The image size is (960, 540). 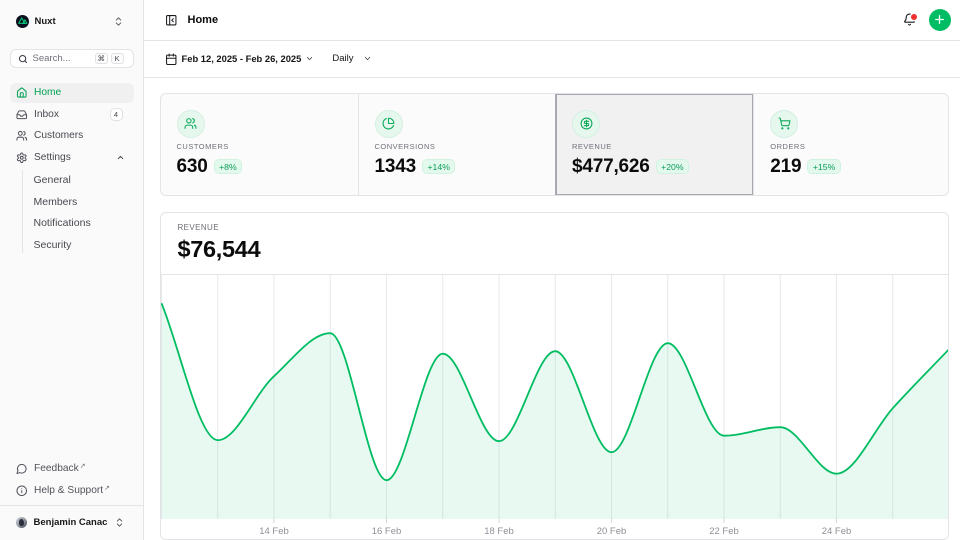 What do you see at coordinates (611, 531) in the screenshot?
I see `svg-text: 20 Feb` at bounding box center [611, 531].